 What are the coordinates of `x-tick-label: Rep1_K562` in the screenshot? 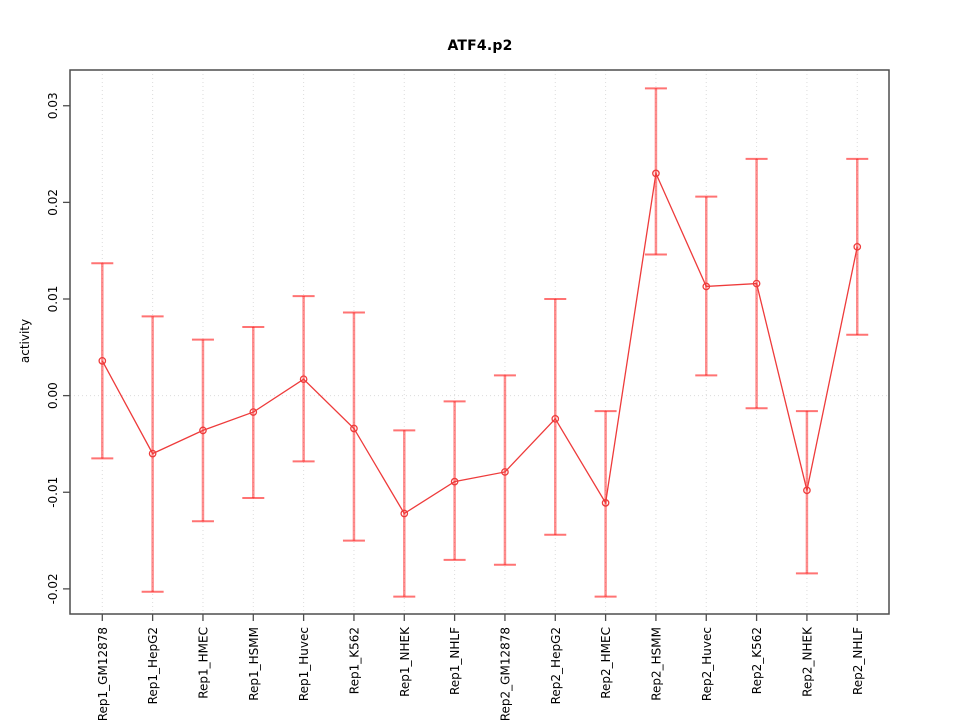 It's located at (354, 660).